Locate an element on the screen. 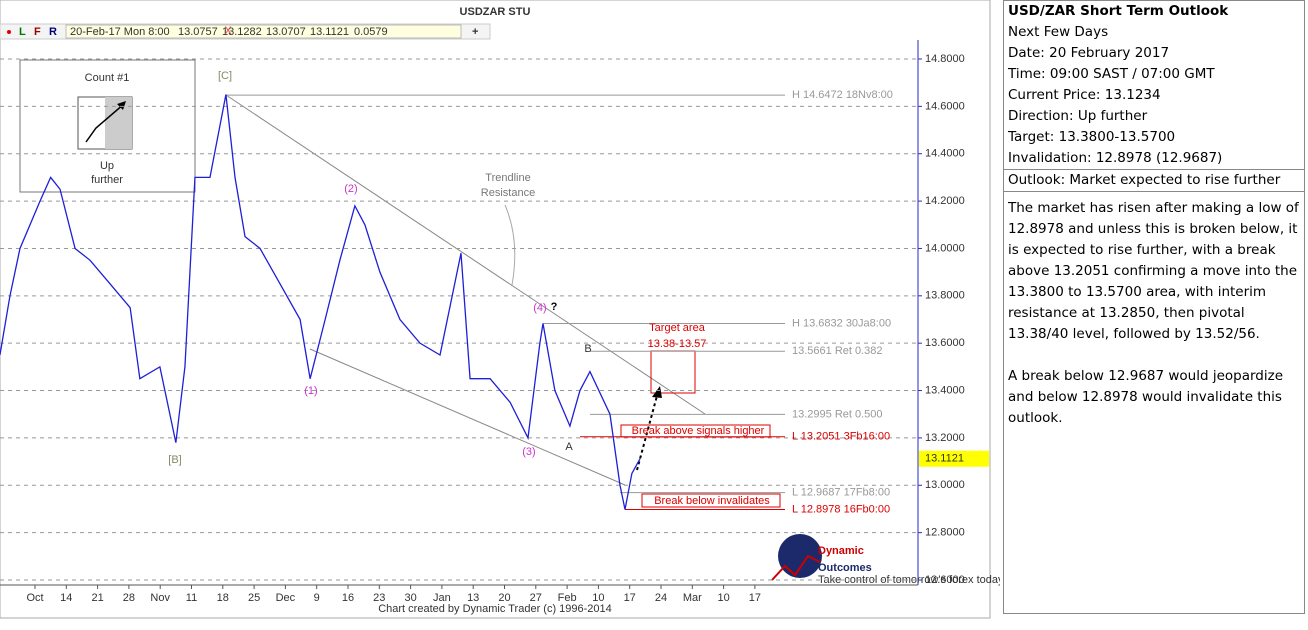  y-tick-label: 14.2000 is located at coordinates (945, 201).